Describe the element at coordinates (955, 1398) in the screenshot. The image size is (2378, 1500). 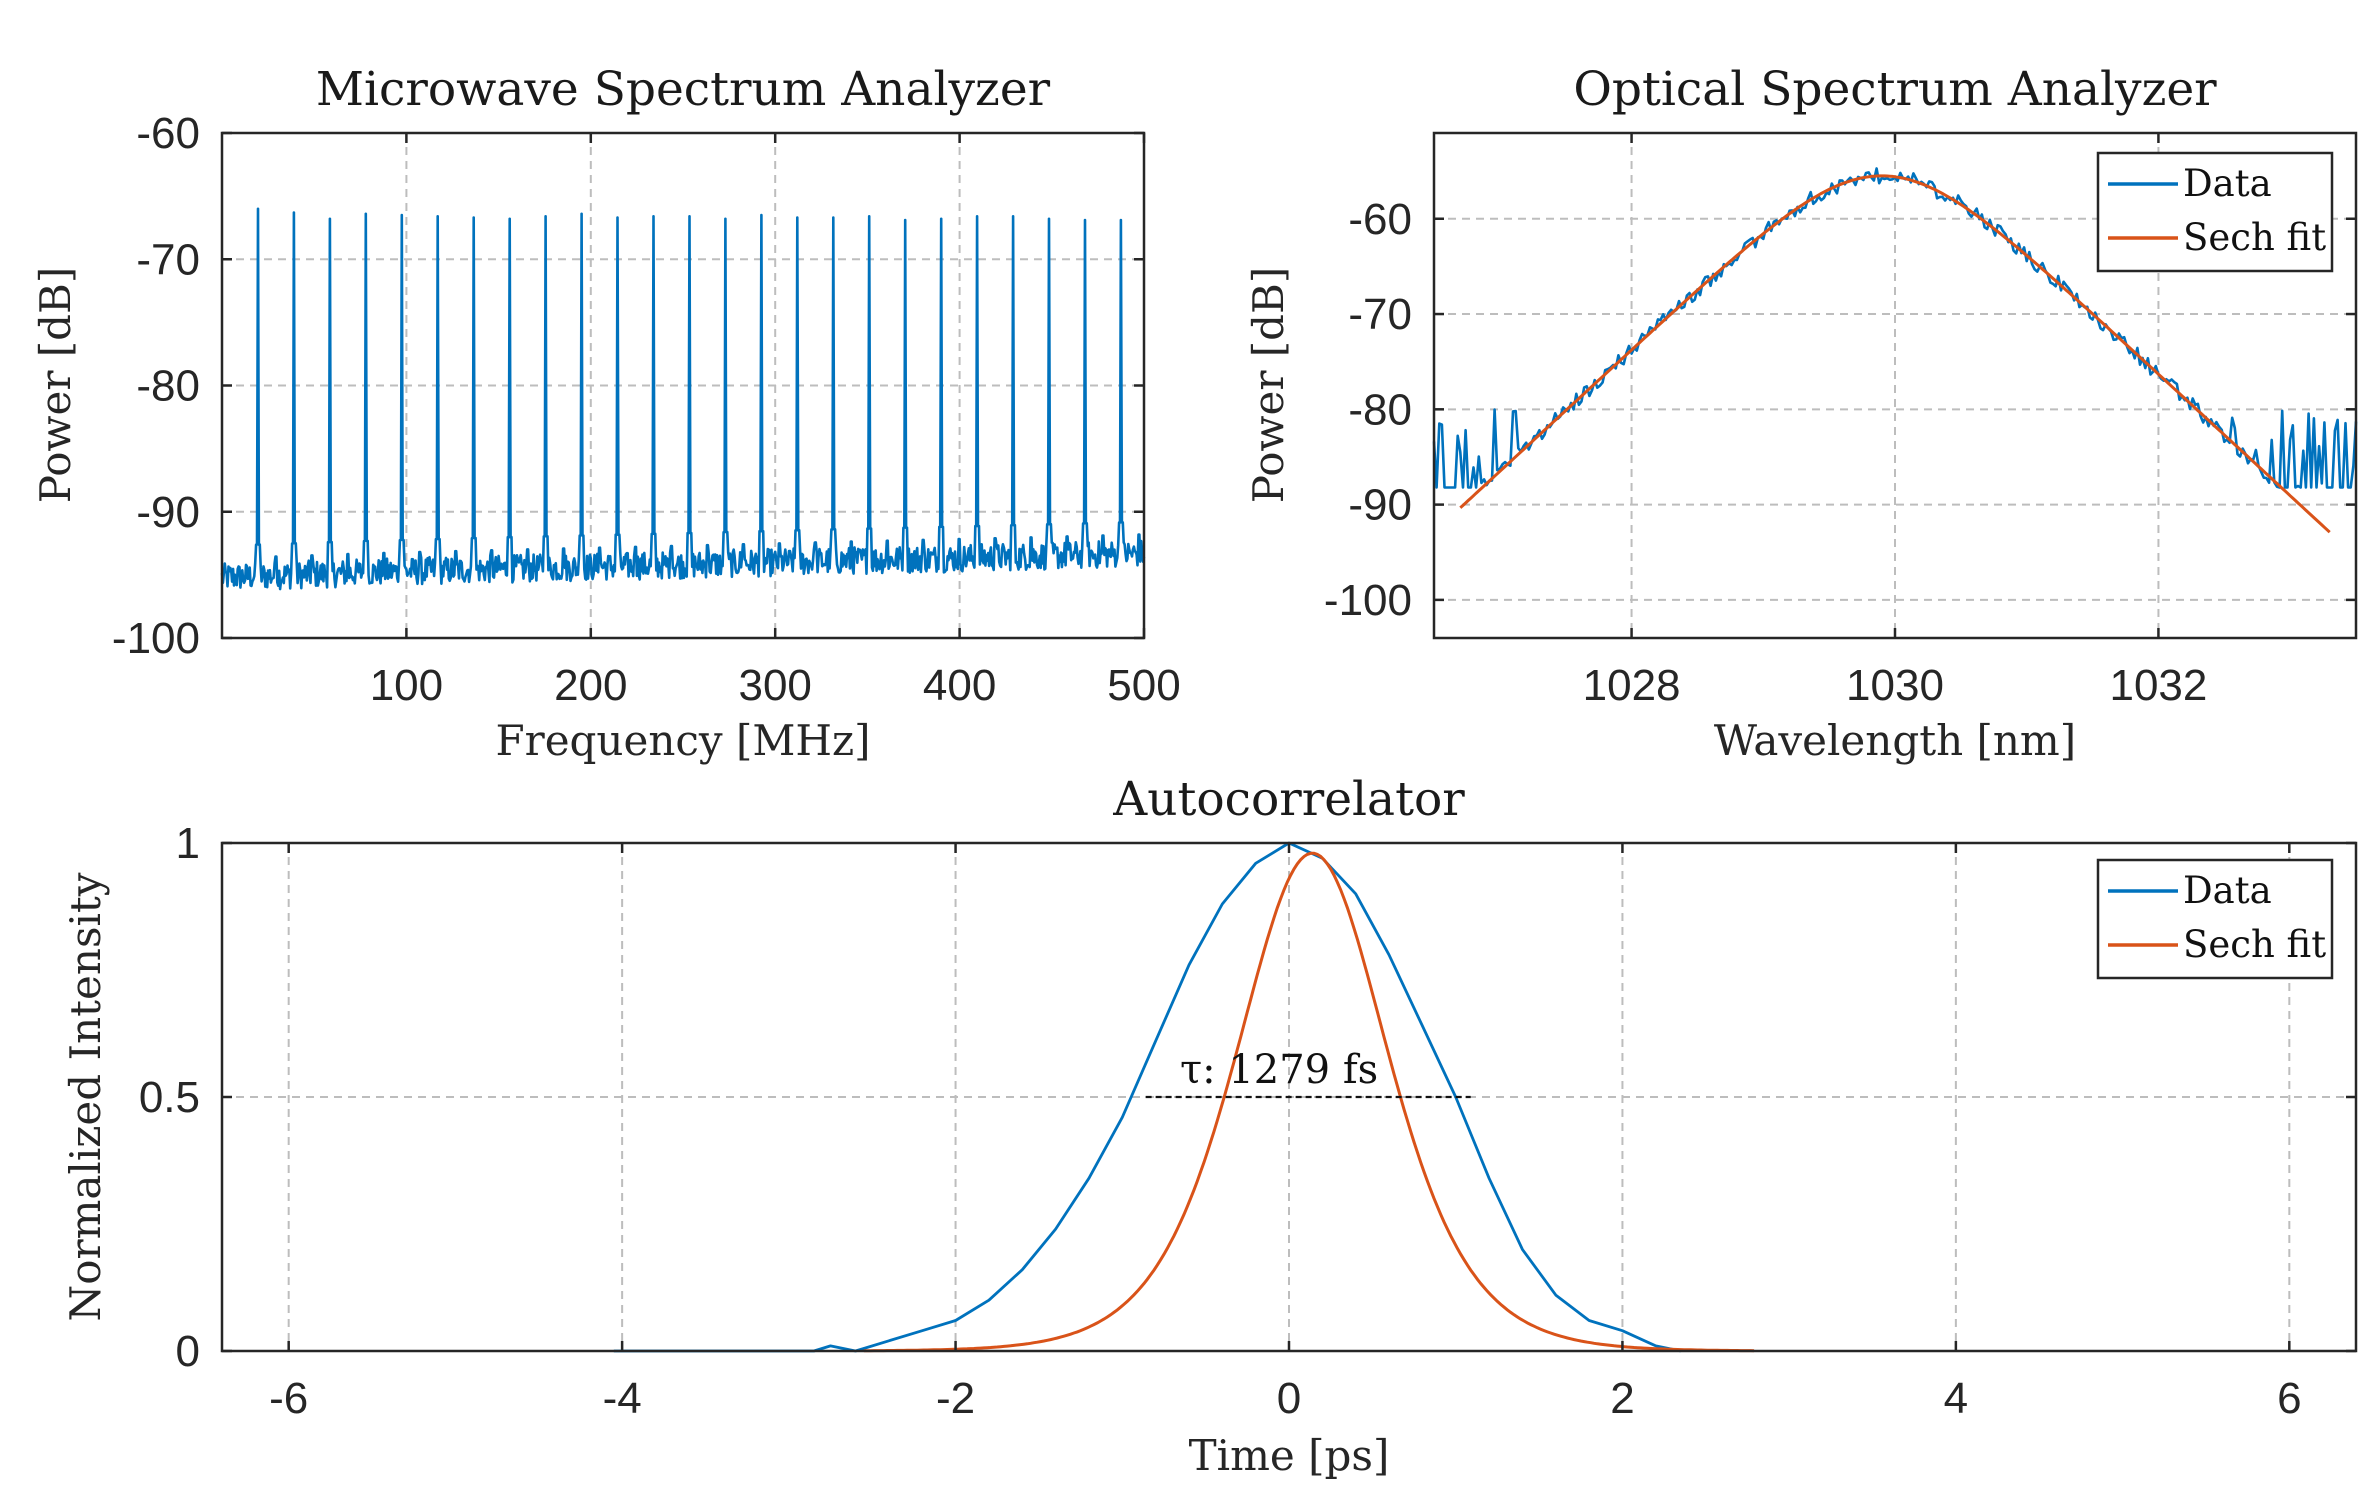
I see `p3-xtick-label-2: -2` at that location.